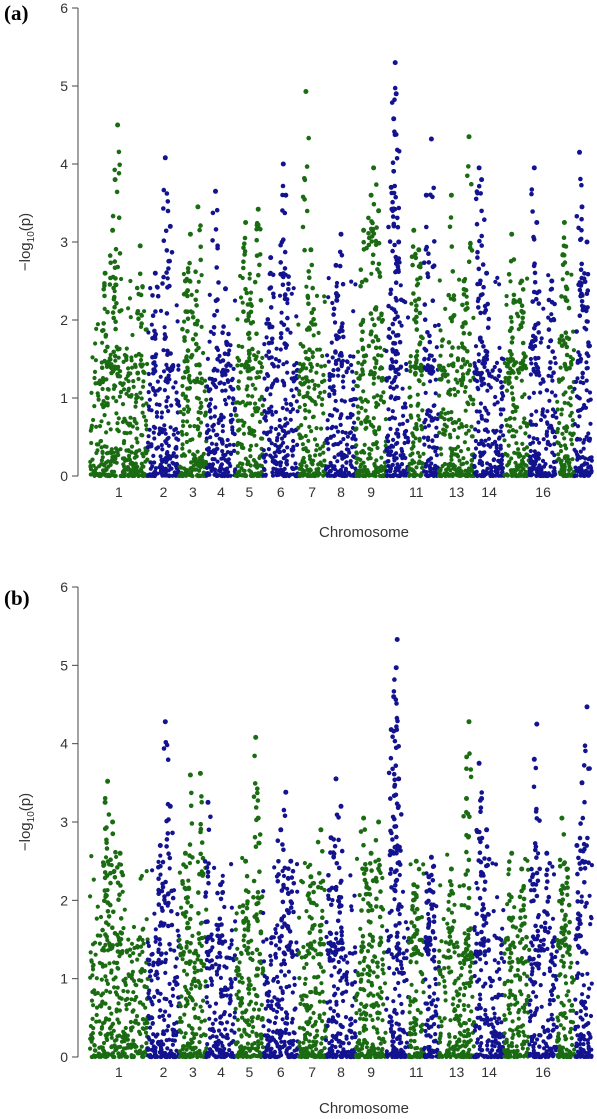 This screenshot has height=1119, width=597. I want to click on y-tick-label: 3, so click(64, 822).